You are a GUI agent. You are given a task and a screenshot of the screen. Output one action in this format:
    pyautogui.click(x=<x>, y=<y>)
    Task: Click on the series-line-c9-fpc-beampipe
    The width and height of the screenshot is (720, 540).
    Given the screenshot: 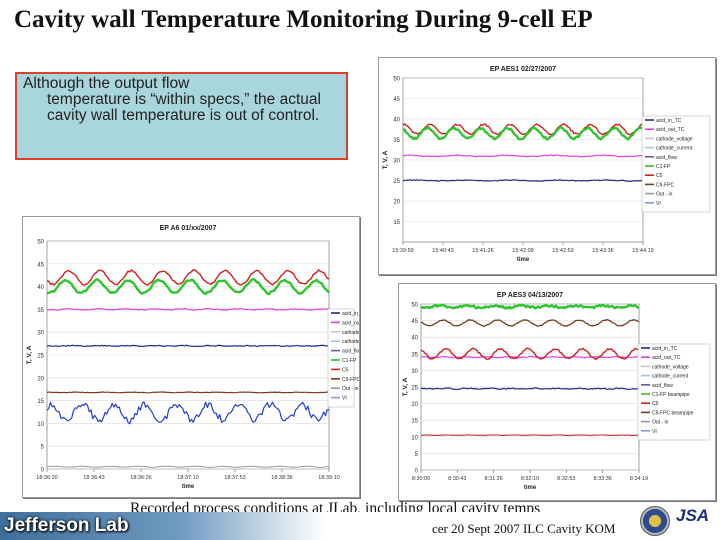 What is the action you would take?
    pyautogui.click(x=530, y=323)
    